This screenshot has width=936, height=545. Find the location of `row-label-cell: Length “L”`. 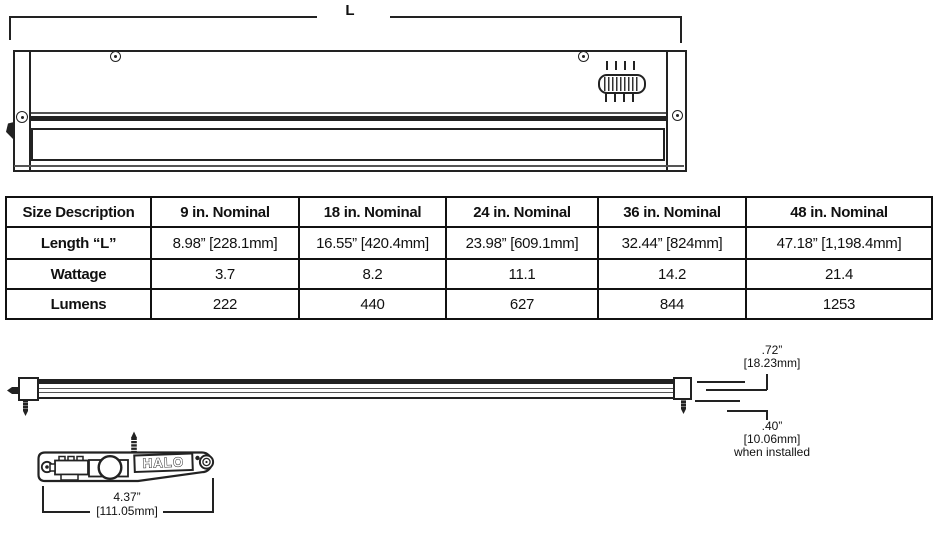

row-label-cell: Length “L” is located at coordinates (78, 243).